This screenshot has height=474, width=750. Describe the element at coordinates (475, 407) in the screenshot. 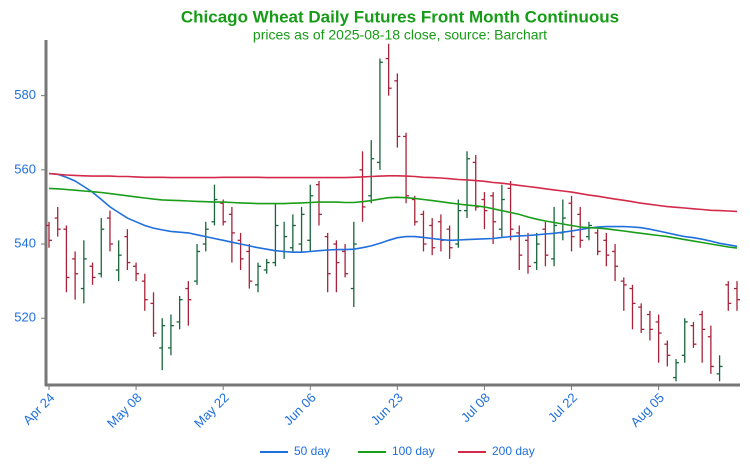

I see `x-tick-label: Jul 08` at that location.